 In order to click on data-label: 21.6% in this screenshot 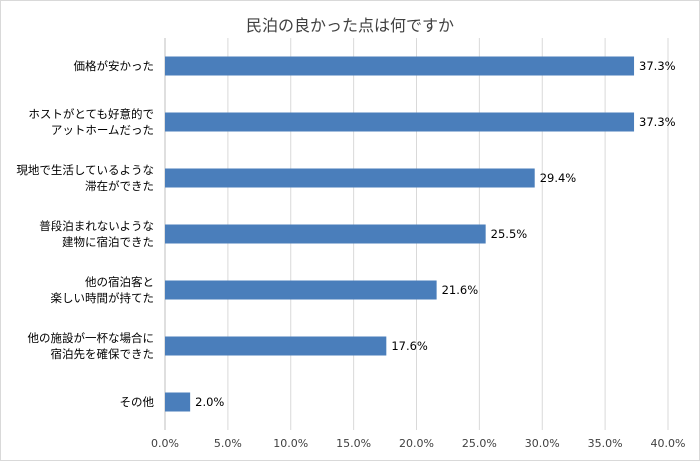, I will do `click(460, 290)`.